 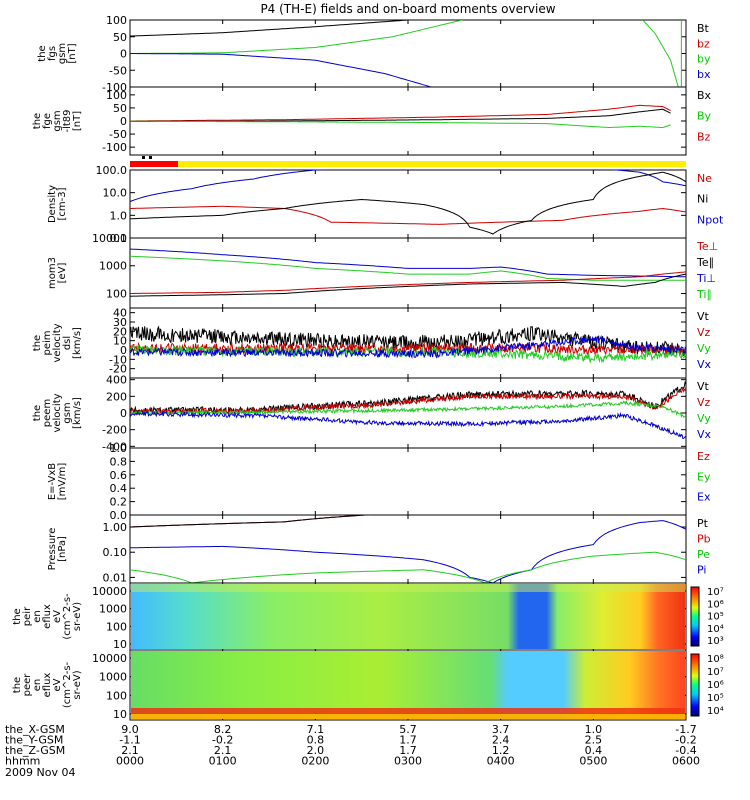 I want to click on colorbar, so click(x=695, y=685).